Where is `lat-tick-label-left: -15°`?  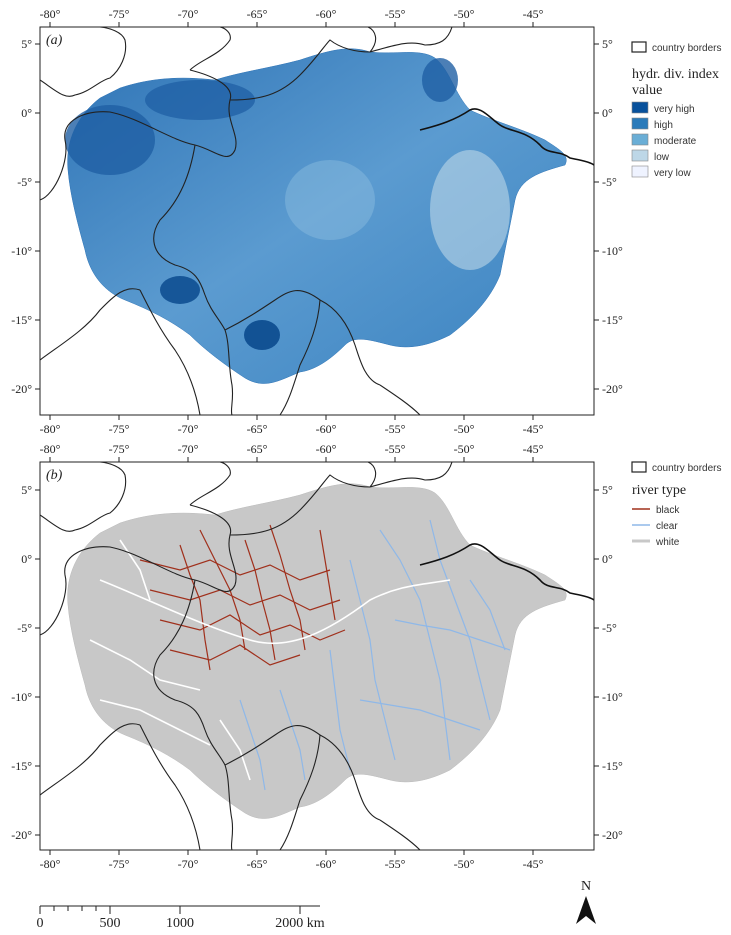
lat-tick-label-left: -15° is located at coordinates (21, 766).